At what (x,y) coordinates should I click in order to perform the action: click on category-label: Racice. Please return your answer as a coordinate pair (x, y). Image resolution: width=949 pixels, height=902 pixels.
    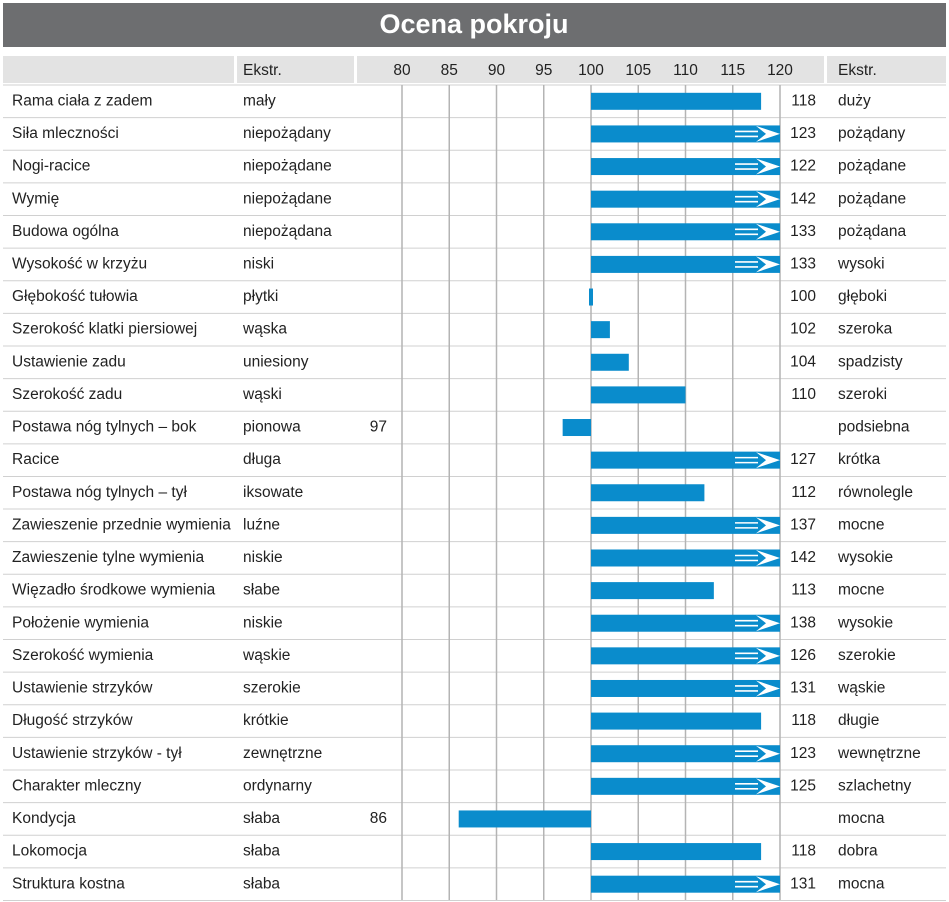
    Looking at the image, I should click on (35, 459).